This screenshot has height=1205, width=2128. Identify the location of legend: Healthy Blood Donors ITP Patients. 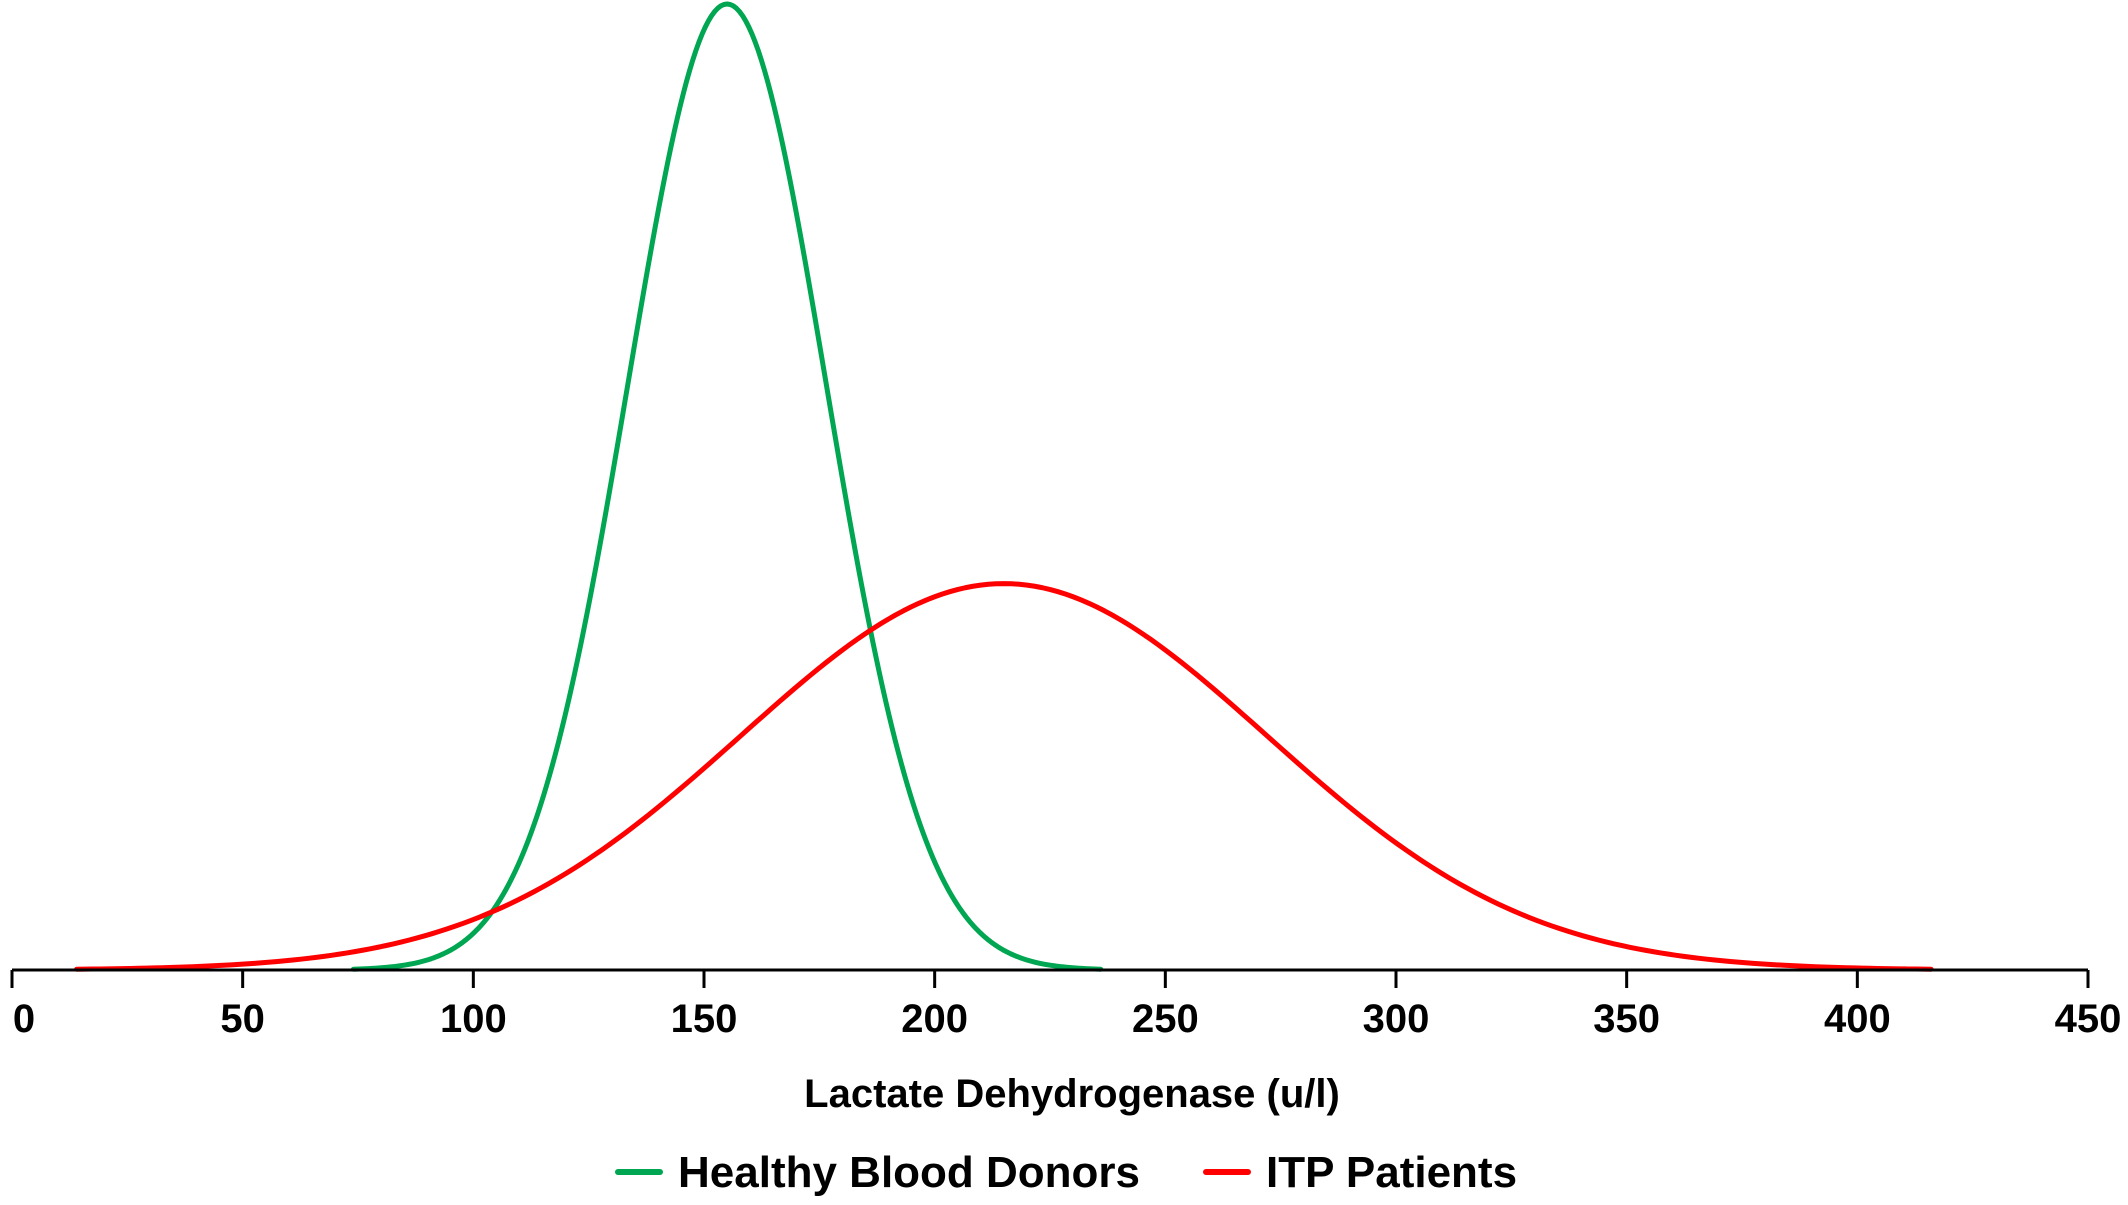
(1066, 1172).